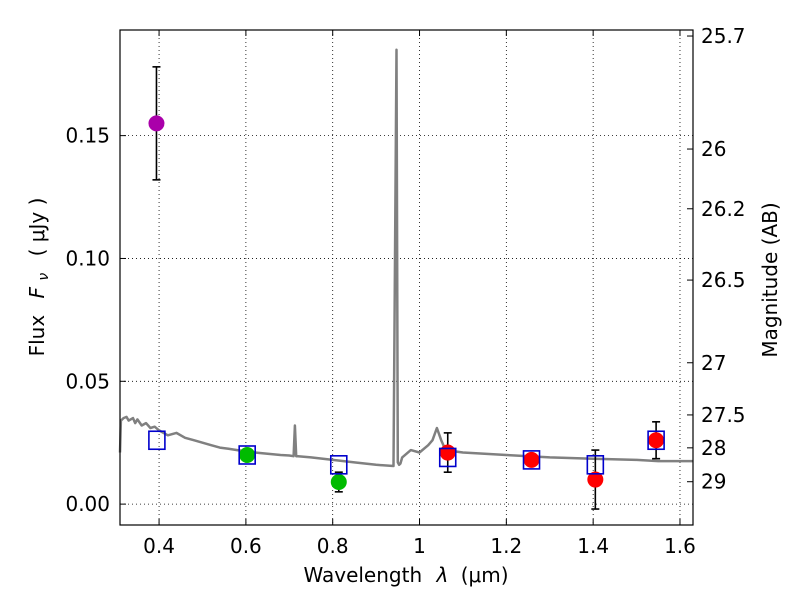 This screenshot has width=800, height=605. I want to click on y2-tick-label: 28, so click(713, 448).